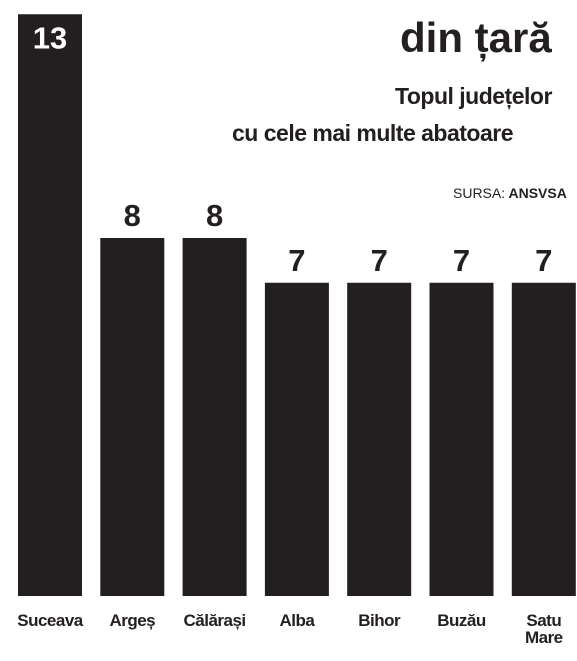  Describe the element at coordinates (50, 37) in the screenshot. I see `value-label: 13` at that location.